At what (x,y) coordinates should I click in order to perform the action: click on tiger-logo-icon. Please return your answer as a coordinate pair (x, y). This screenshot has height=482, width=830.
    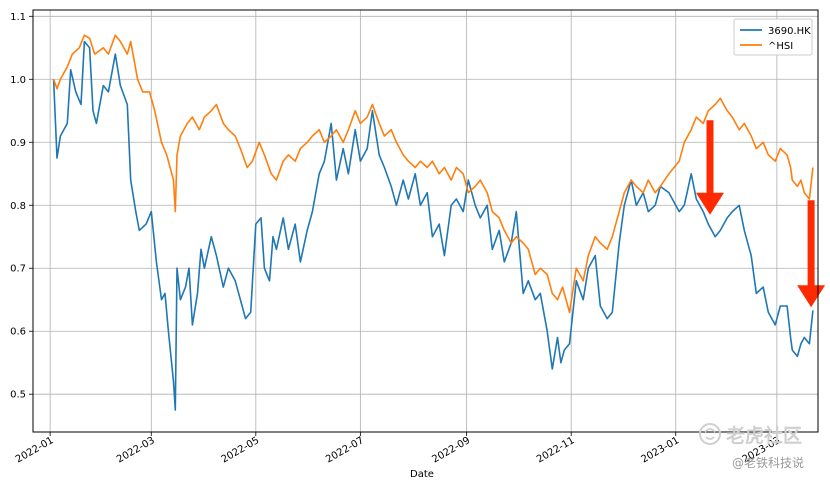
    Looking at the image, I should click on (710, 434).